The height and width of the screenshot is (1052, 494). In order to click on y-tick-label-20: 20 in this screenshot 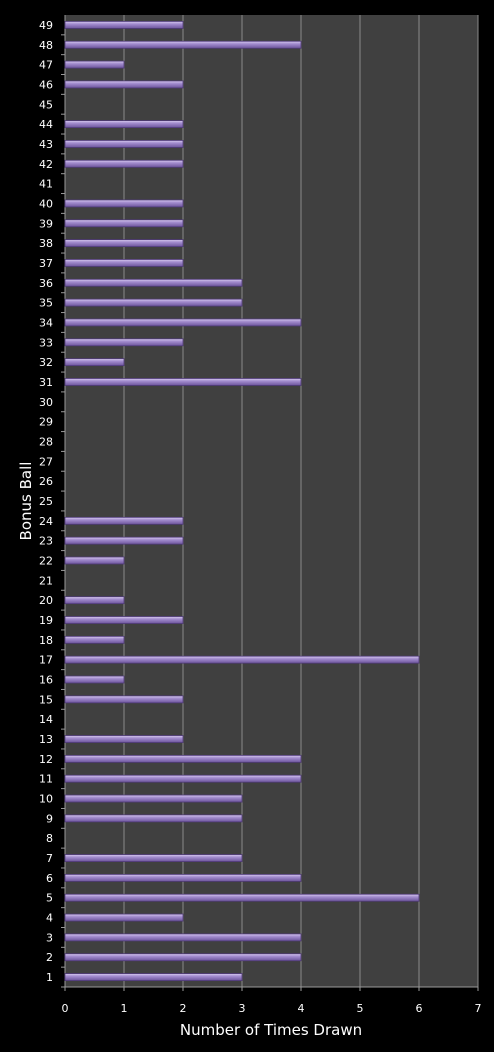, I will do `click(46, 600)`.